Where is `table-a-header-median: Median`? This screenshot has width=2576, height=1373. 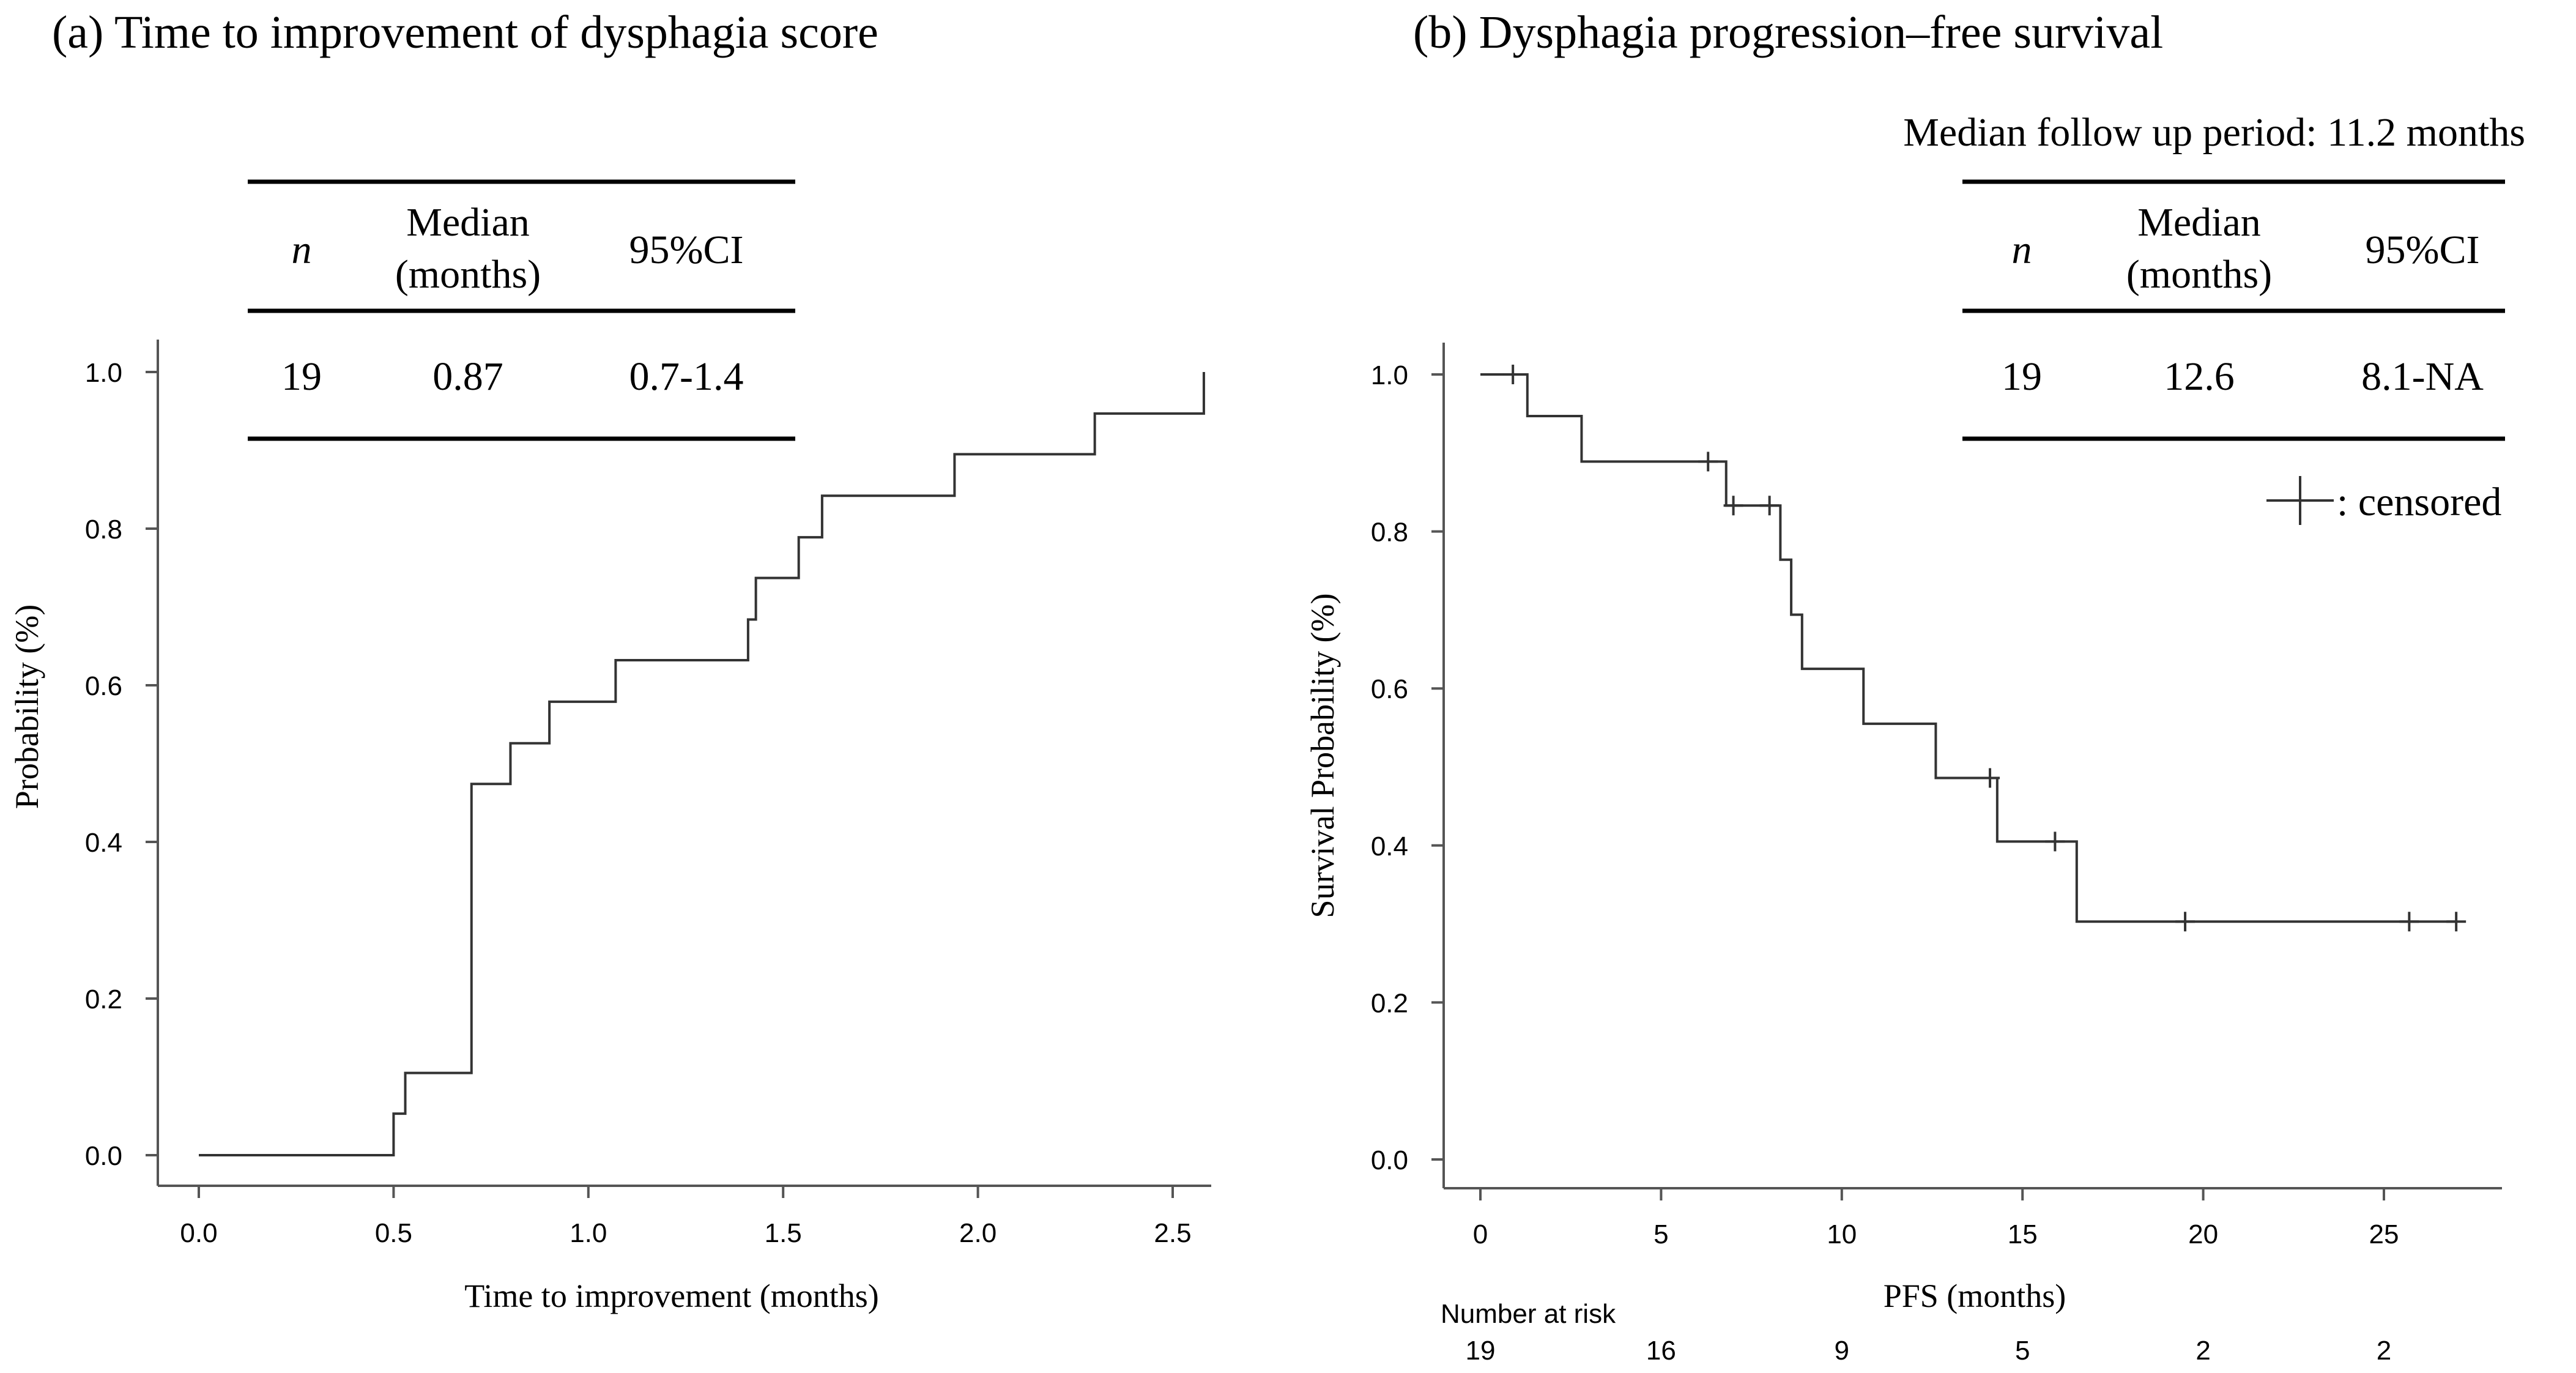
table-a-header-median: Median is located at coordinates (468, 222).